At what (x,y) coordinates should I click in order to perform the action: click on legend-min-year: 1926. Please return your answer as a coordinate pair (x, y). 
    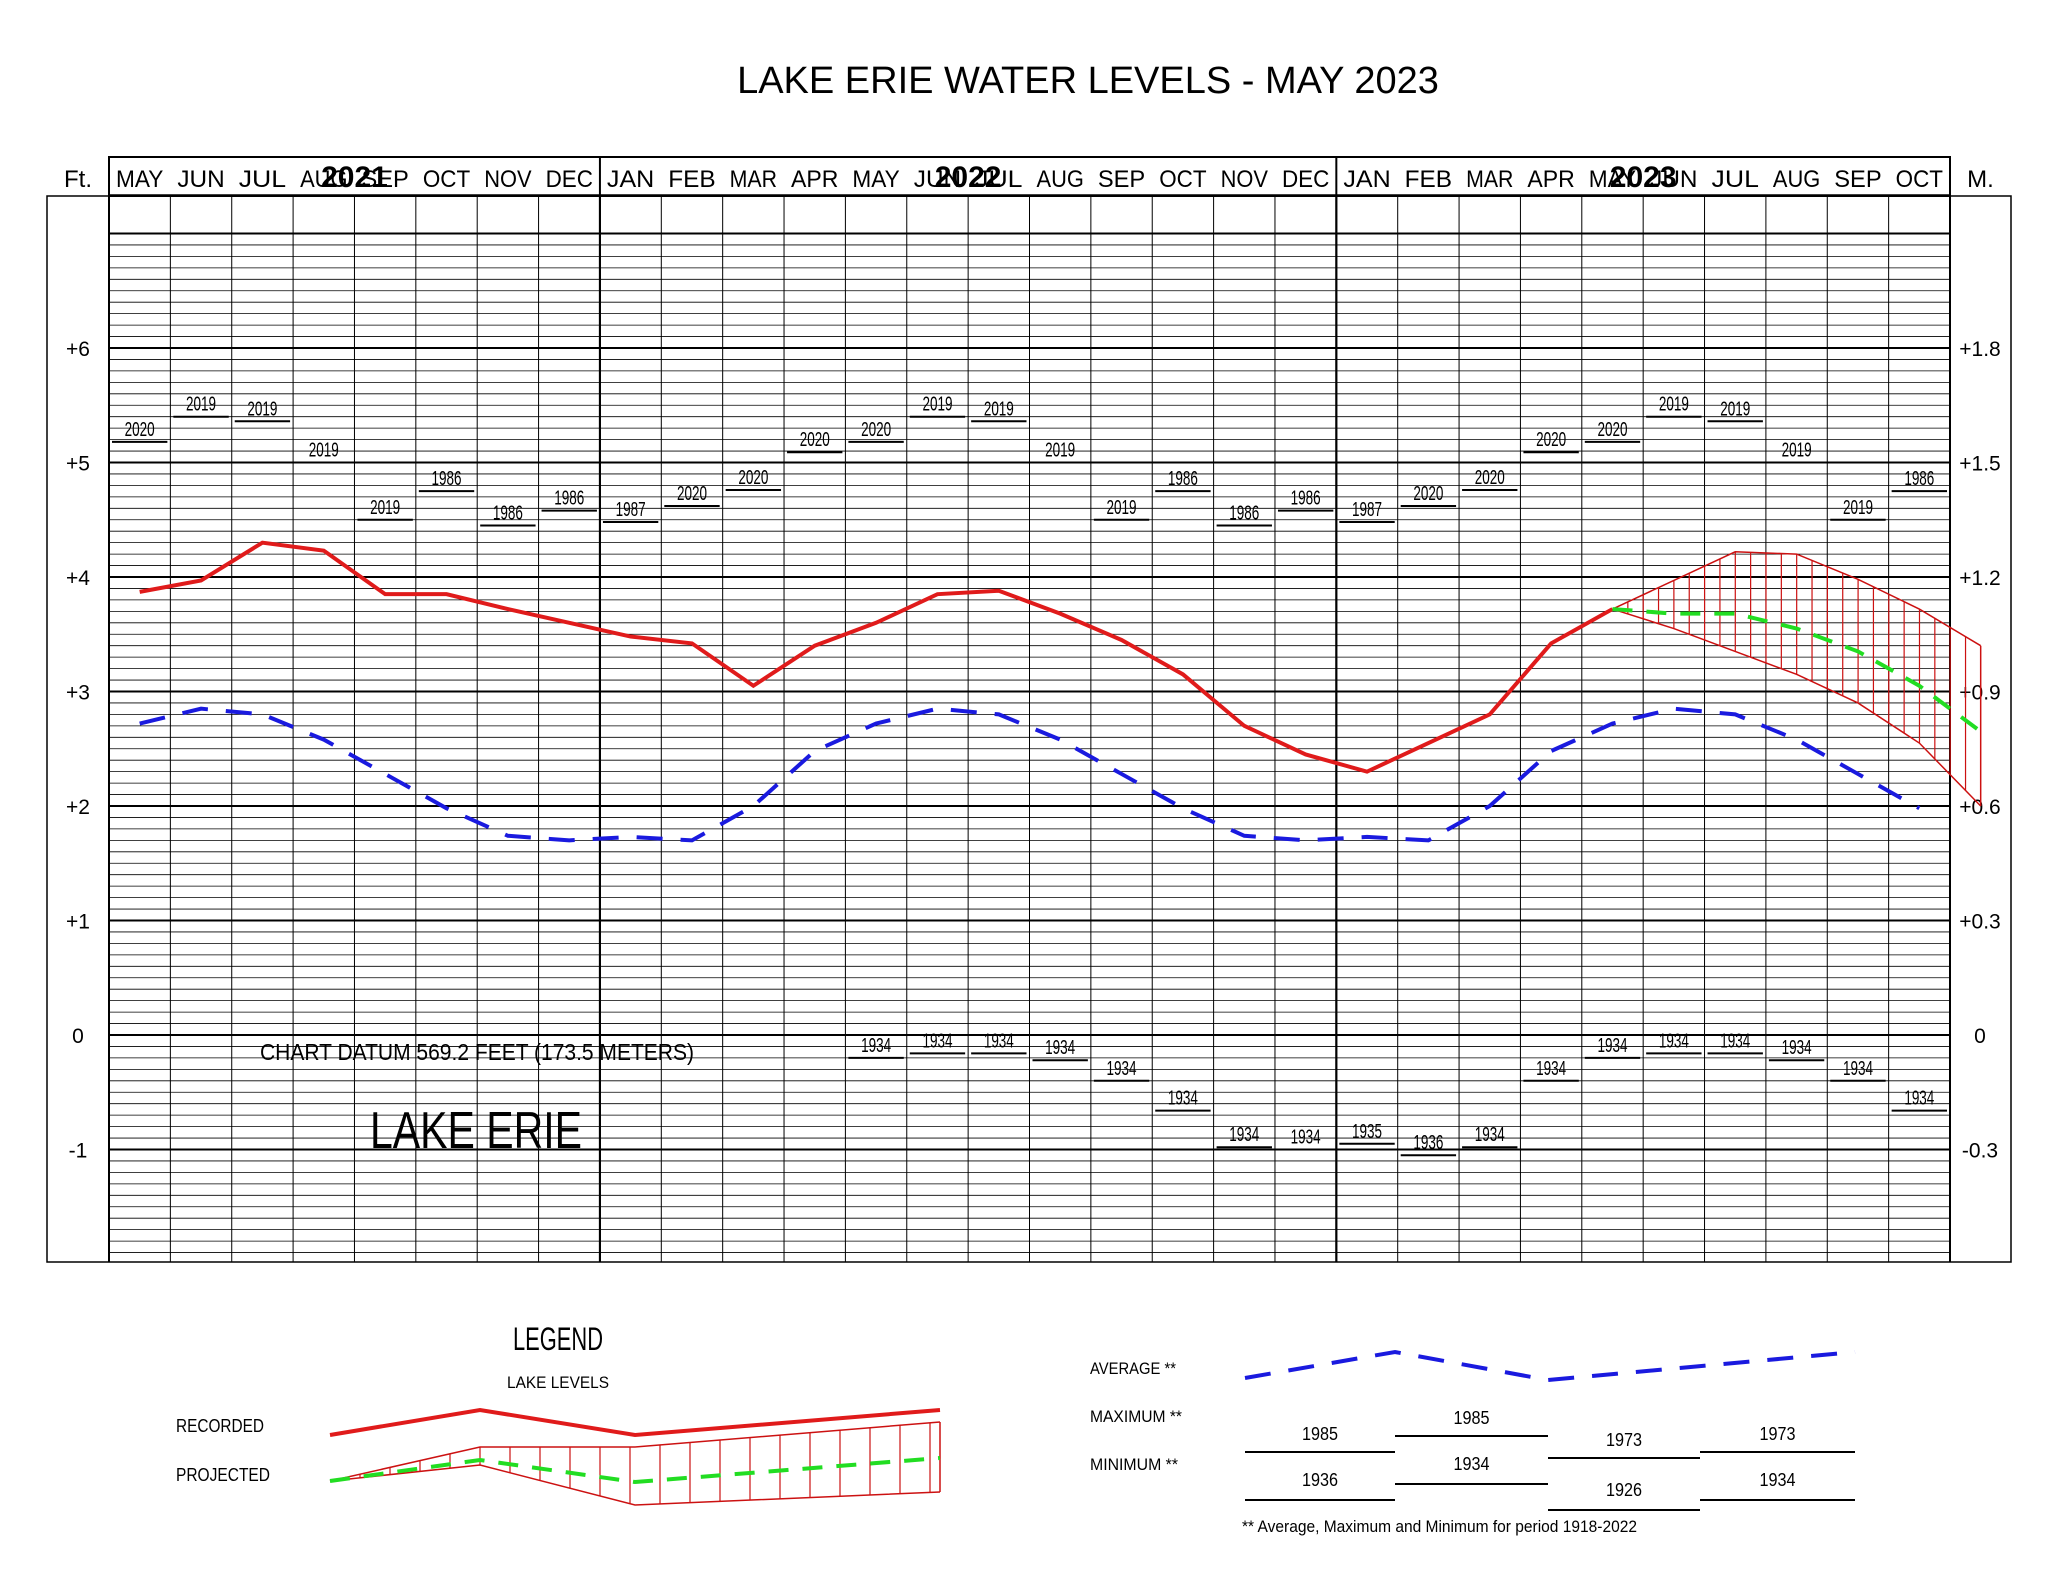
    Looking at the image, I should click on (1624, 1490).